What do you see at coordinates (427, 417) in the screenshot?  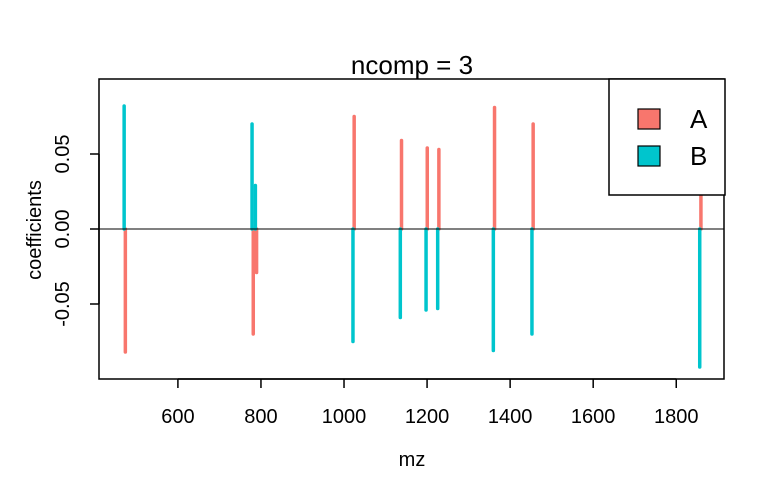 I see `x-tick-label-3: 1200` at bounding box center [427, 417].